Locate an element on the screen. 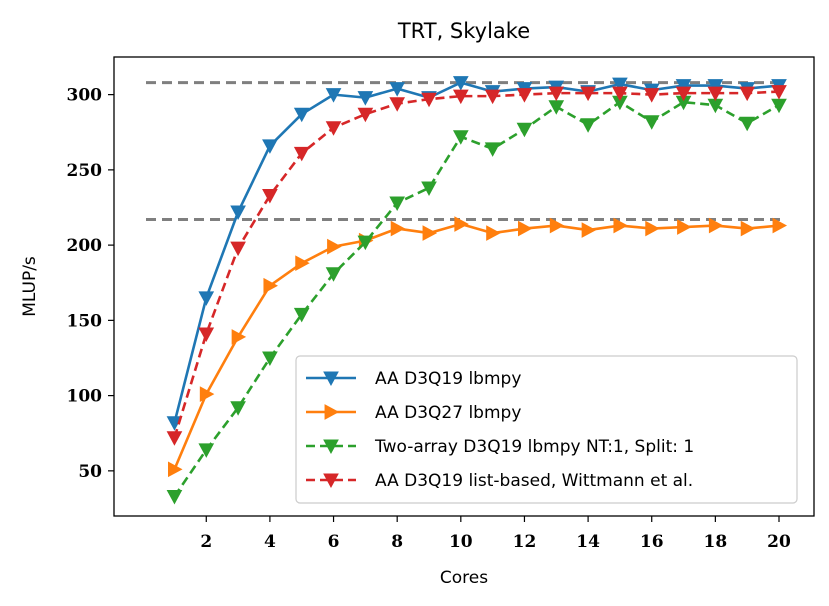  legend-label-1: AA D3Q19 lbmpy is located at coordinates (448, 379).